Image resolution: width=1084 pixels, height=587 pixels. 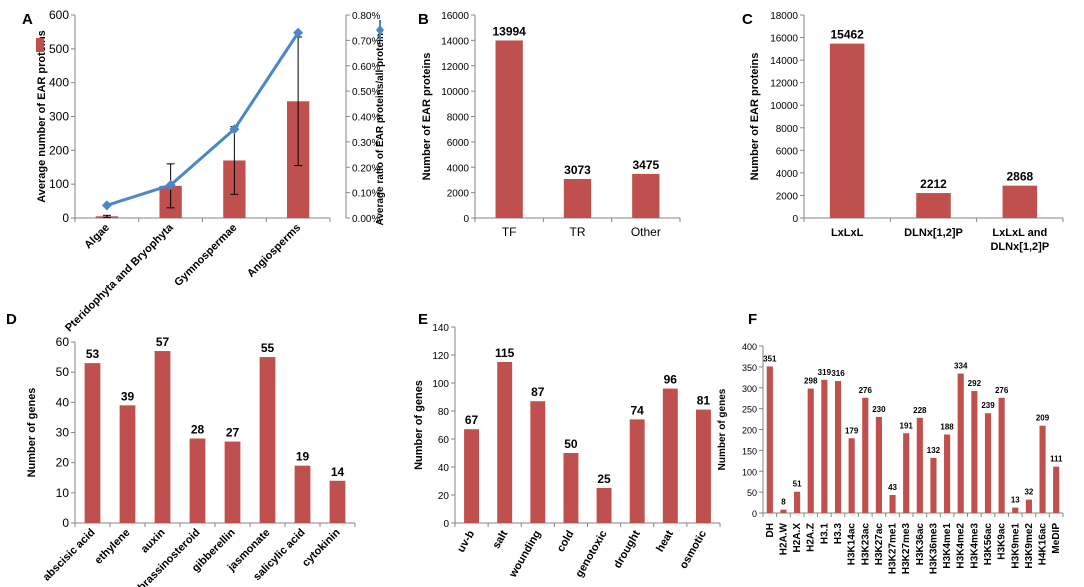 What do you see at coordinates (1056, 459) in the screenshot?
I see `data-label: 111` at bounding box center [1056, 459].